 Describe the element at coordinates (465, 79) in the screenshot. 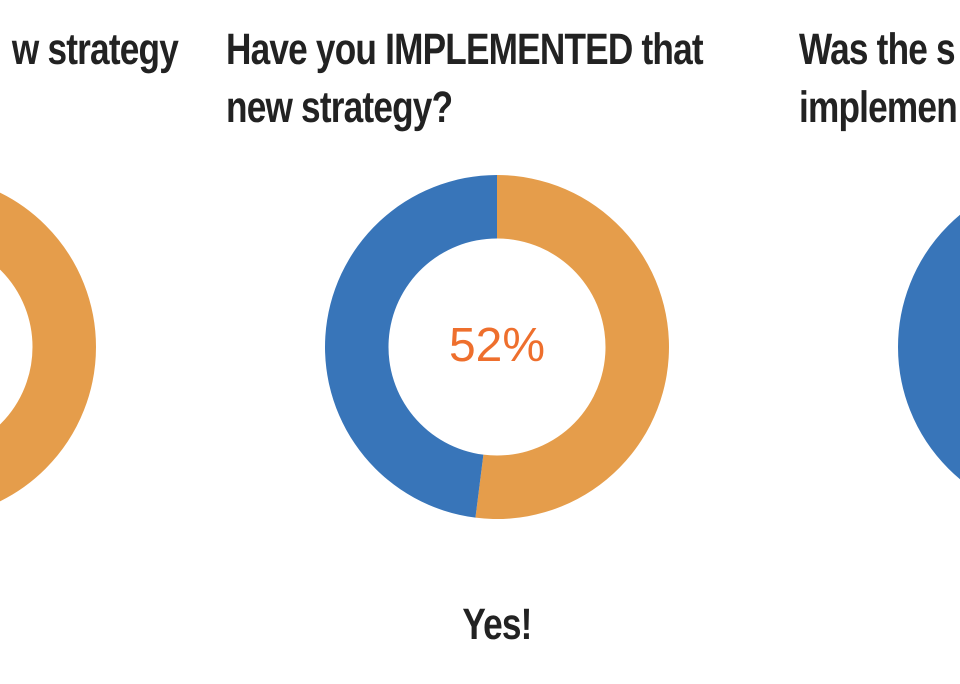

I see `chart-title: Have you IMPLEMENTED that new strategy?` at that location.